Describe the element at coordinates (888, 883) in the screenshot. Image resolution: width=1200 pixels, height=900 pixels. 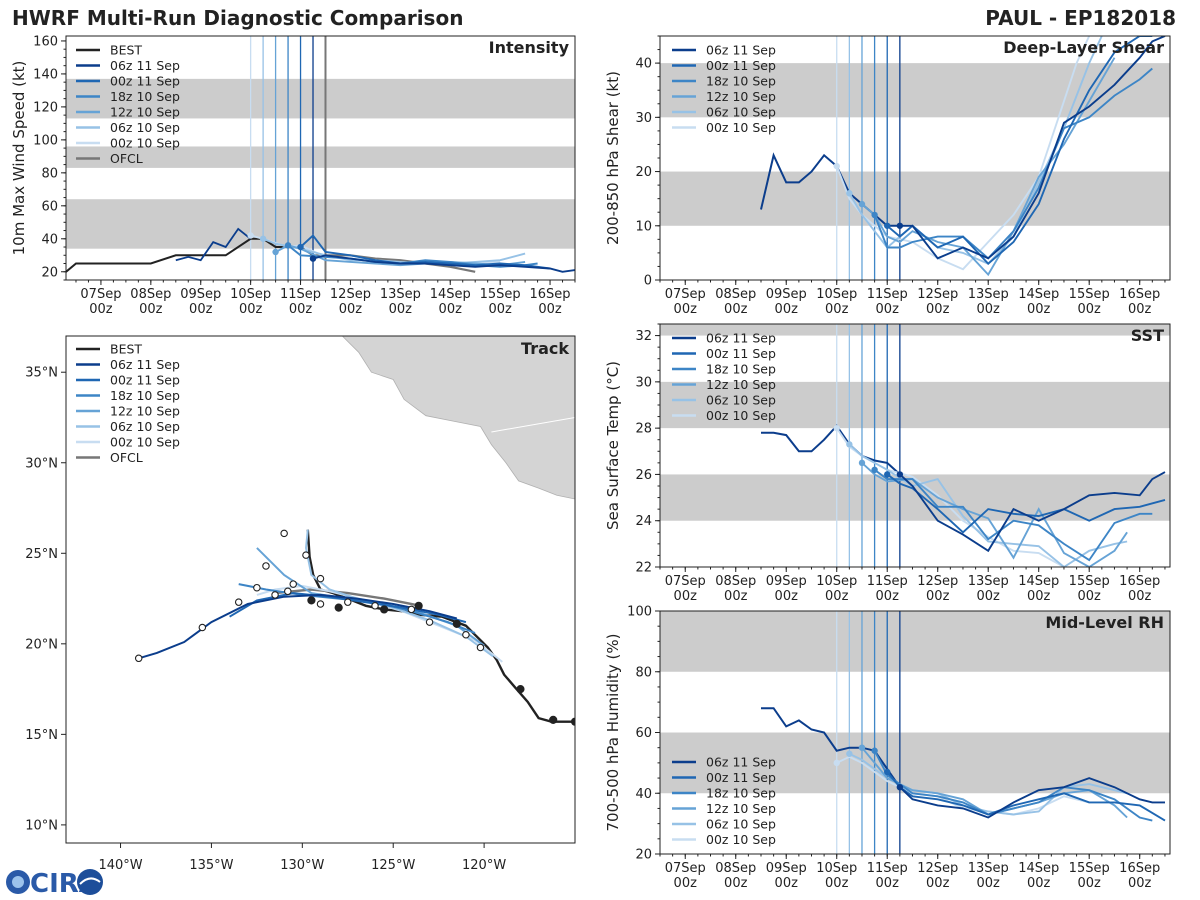
I see `rh-xtick-hour-4: 00z` at that location.